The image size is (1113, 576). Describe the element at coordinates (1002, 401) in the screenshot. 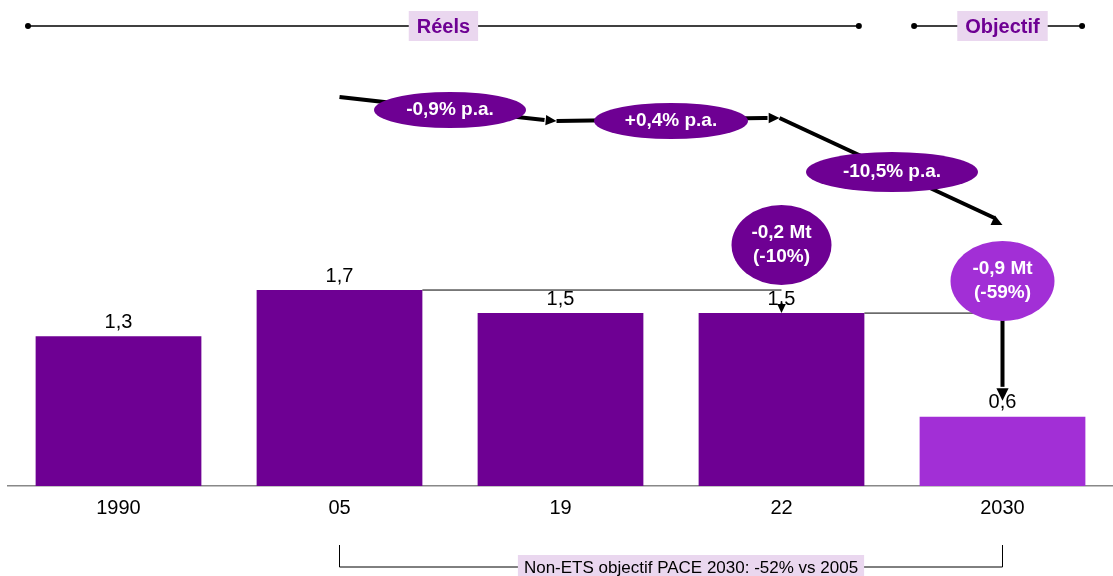

I see `data-label: 0,6` at that location.